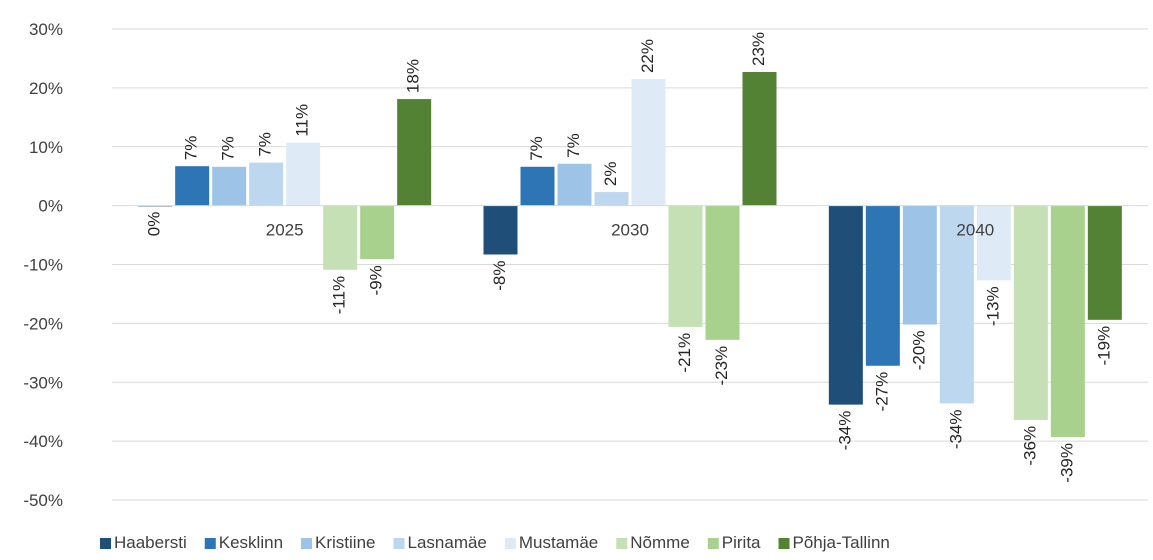 The width and height of the screenshot is (1153, 560). Describe the element at coordinates (251, 542) in the screenshot. I see `legend-label: Kesklinn` at that location.